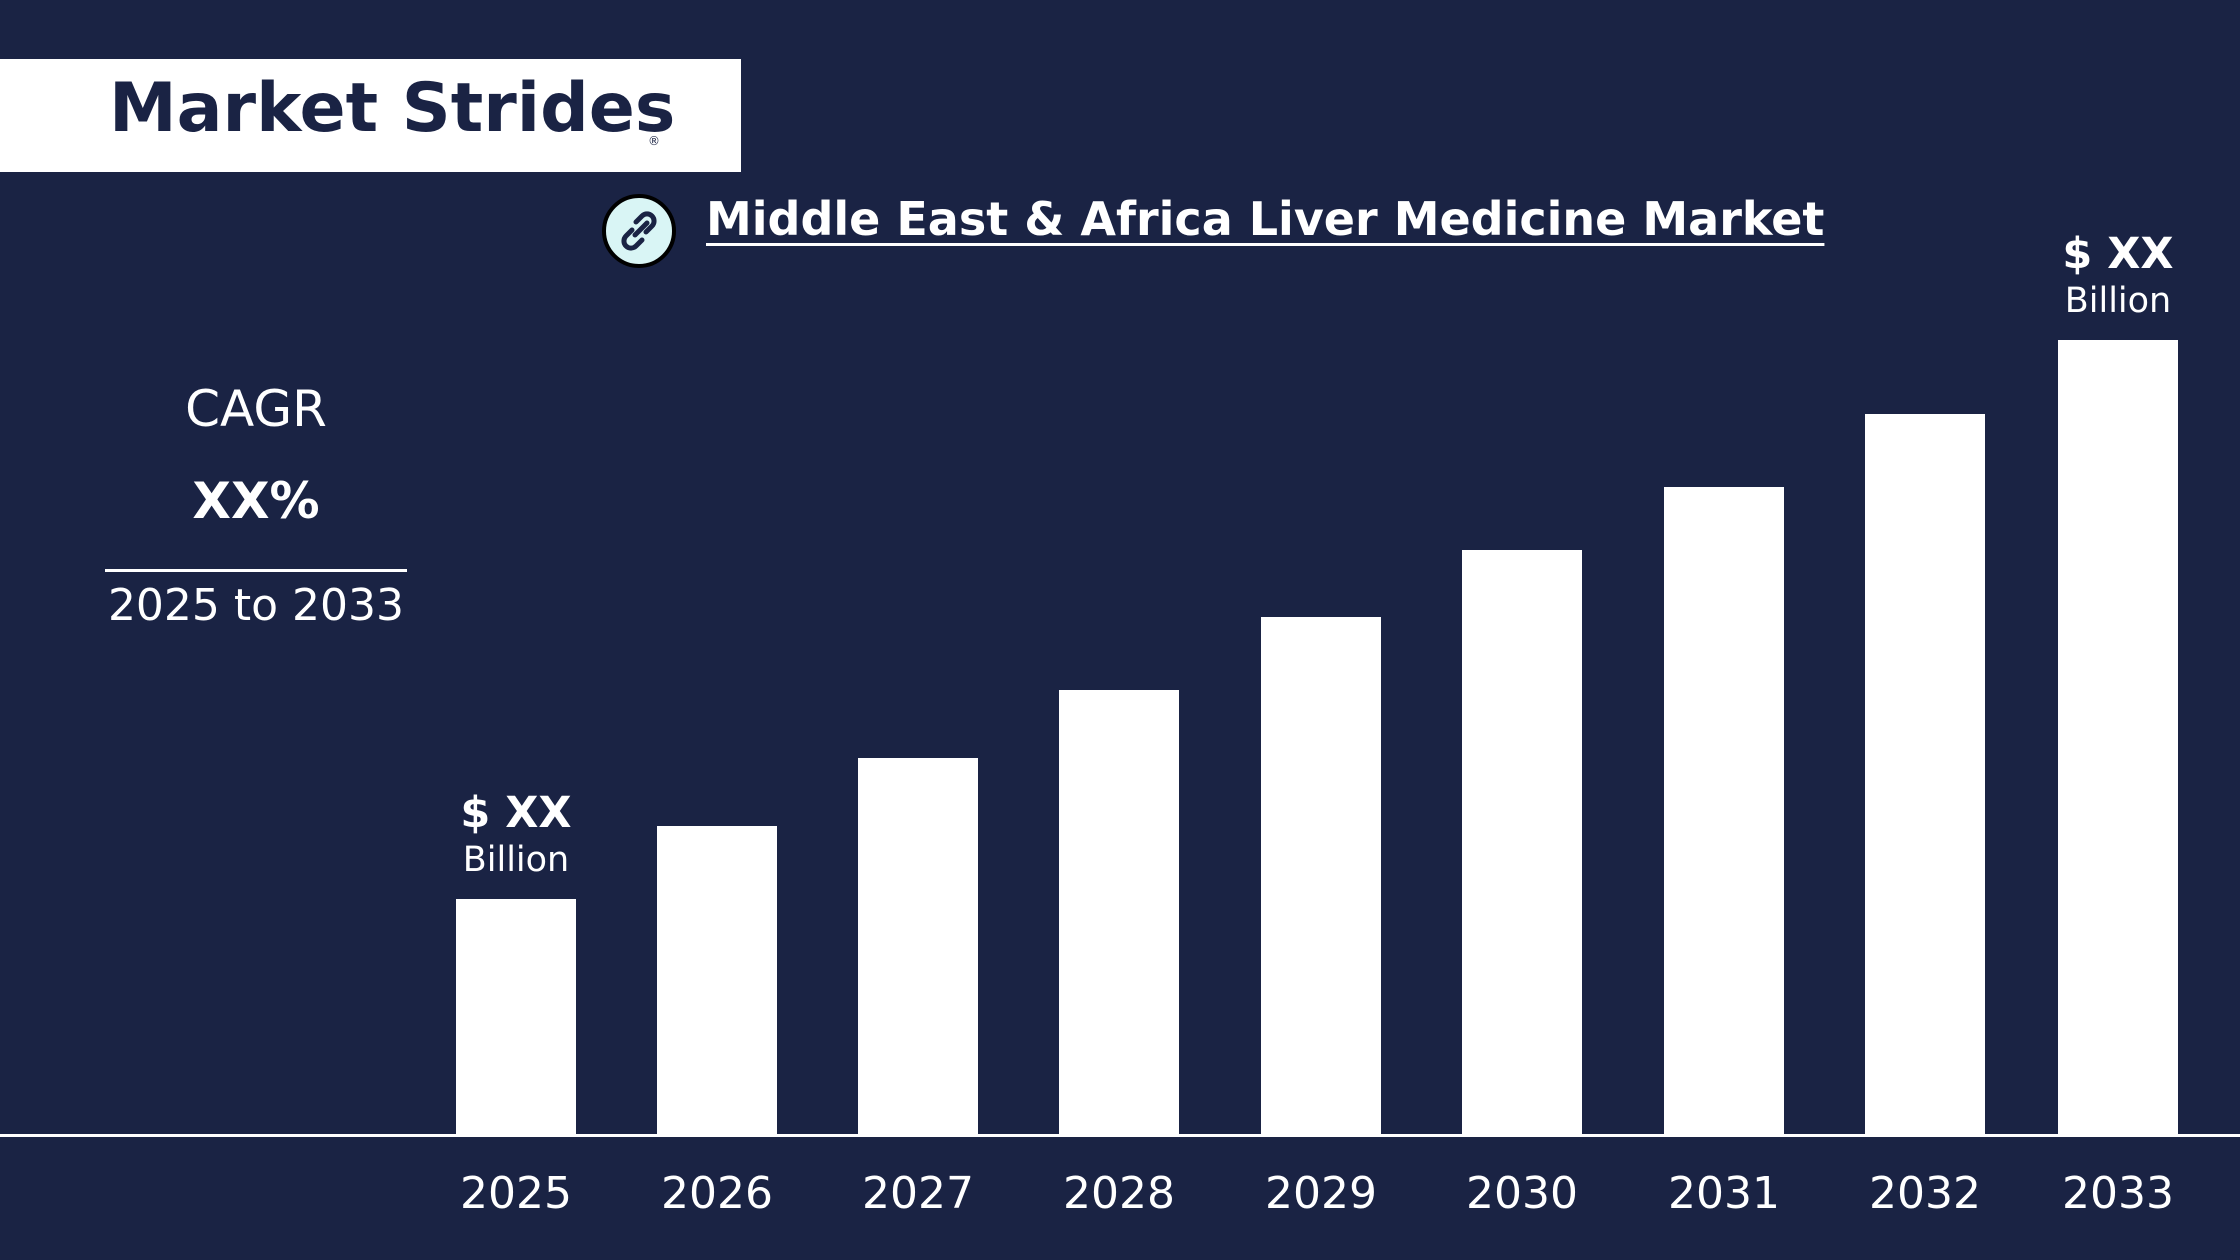 The width and height of the screenshot is (2240, 1260). Describe the element at coordinates (515, 813) in the screenshot. I see `data-label-value-2025: $ XX` at that location.